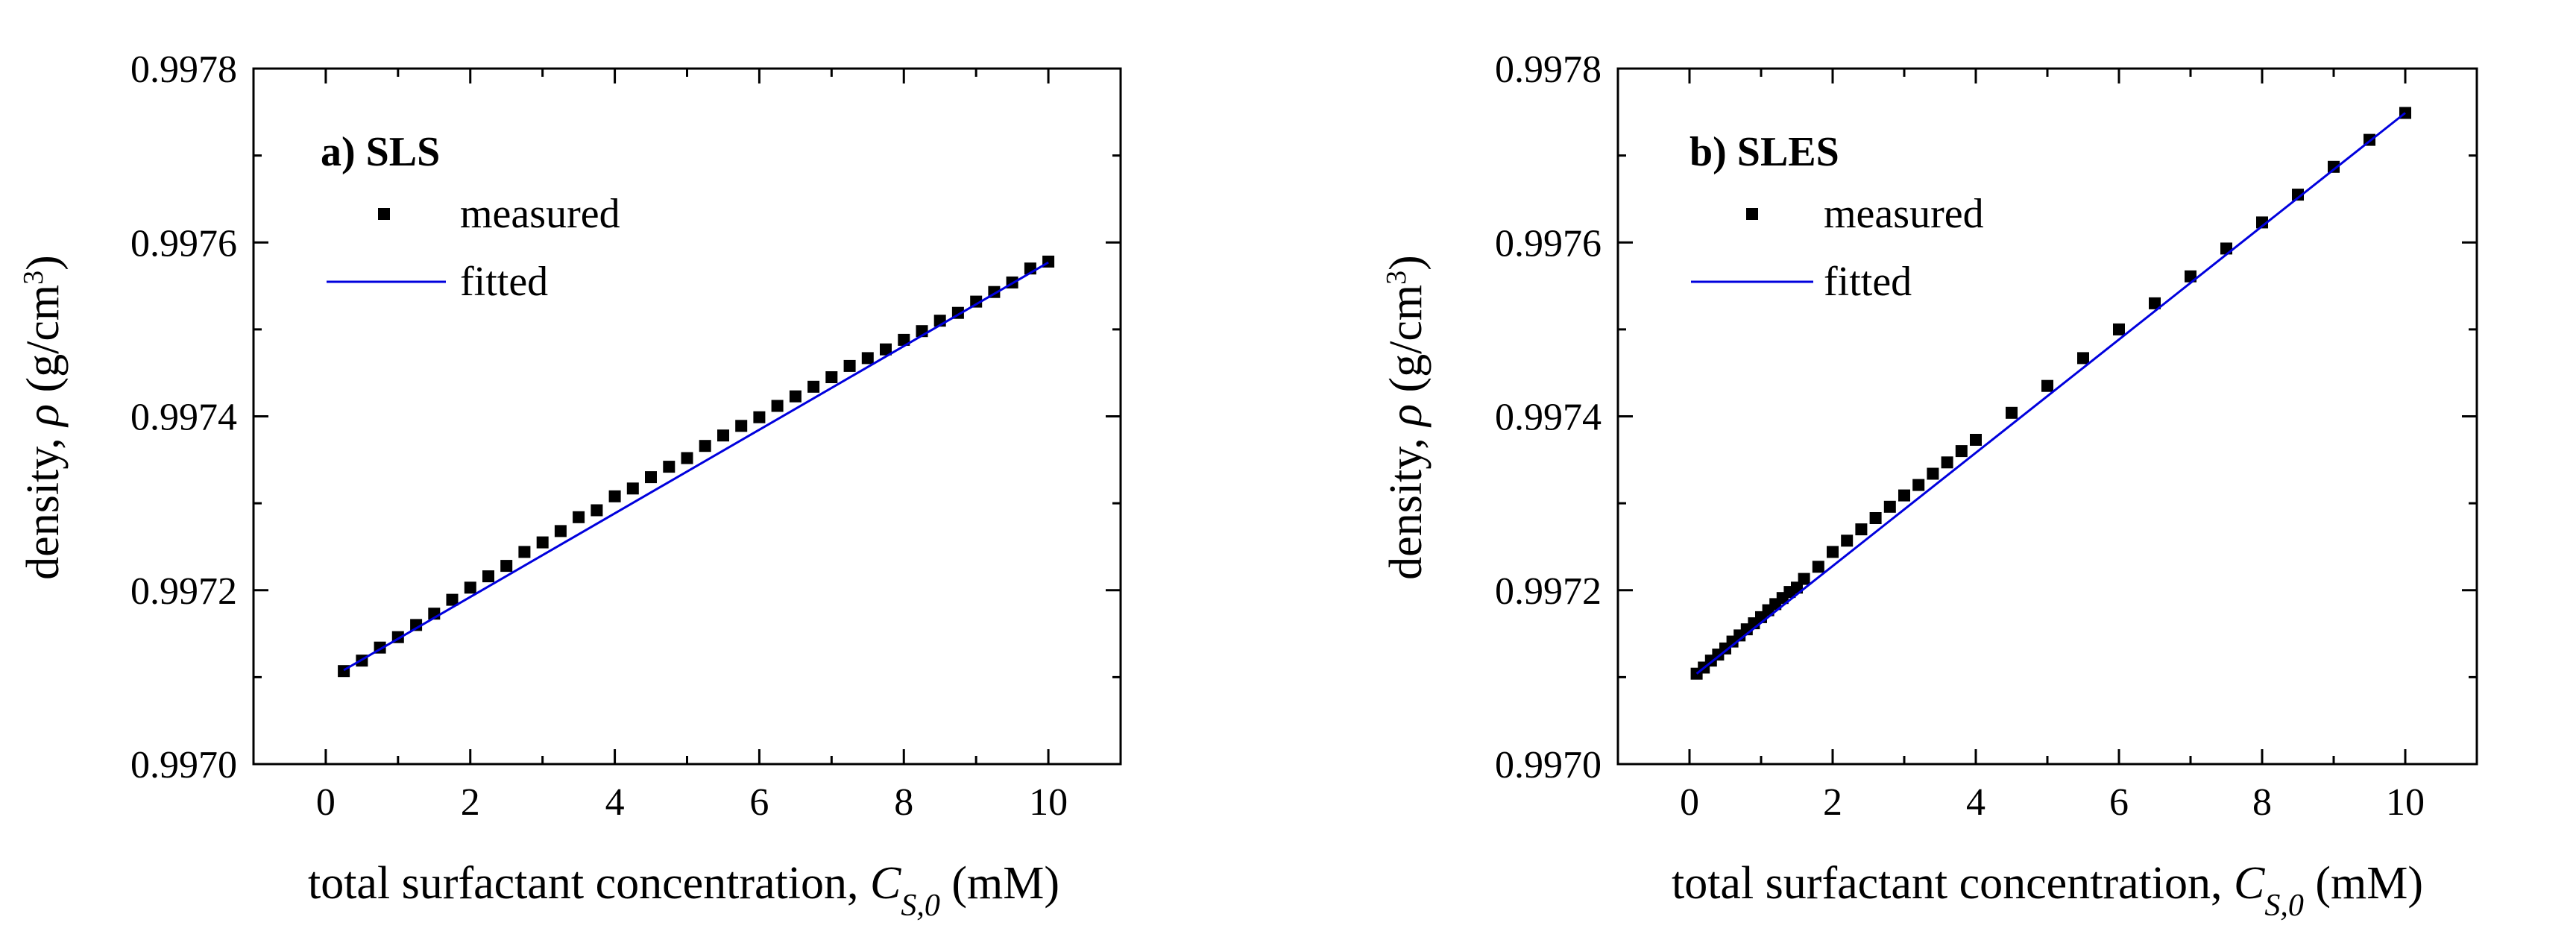 The height and width of the screenshot is (943, 2576). I want to click on panel-a-legend: a) SLS measured fitted, so click(470, 217).